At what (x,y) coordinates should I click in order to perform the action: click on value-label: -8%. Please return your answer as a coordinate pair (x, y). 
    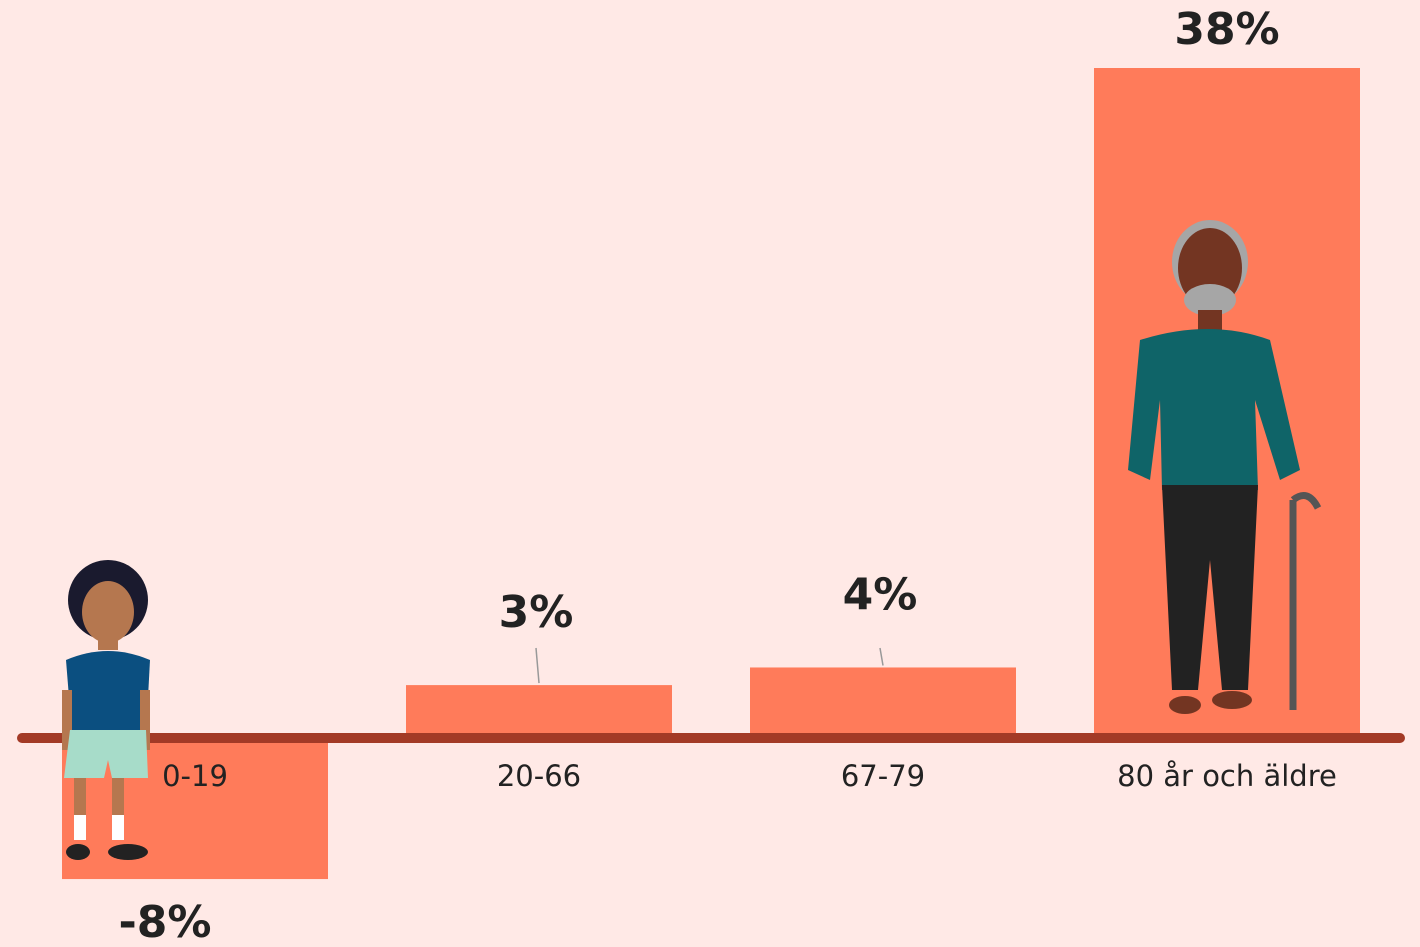
    Looking at the image, I should click on (165, 922).